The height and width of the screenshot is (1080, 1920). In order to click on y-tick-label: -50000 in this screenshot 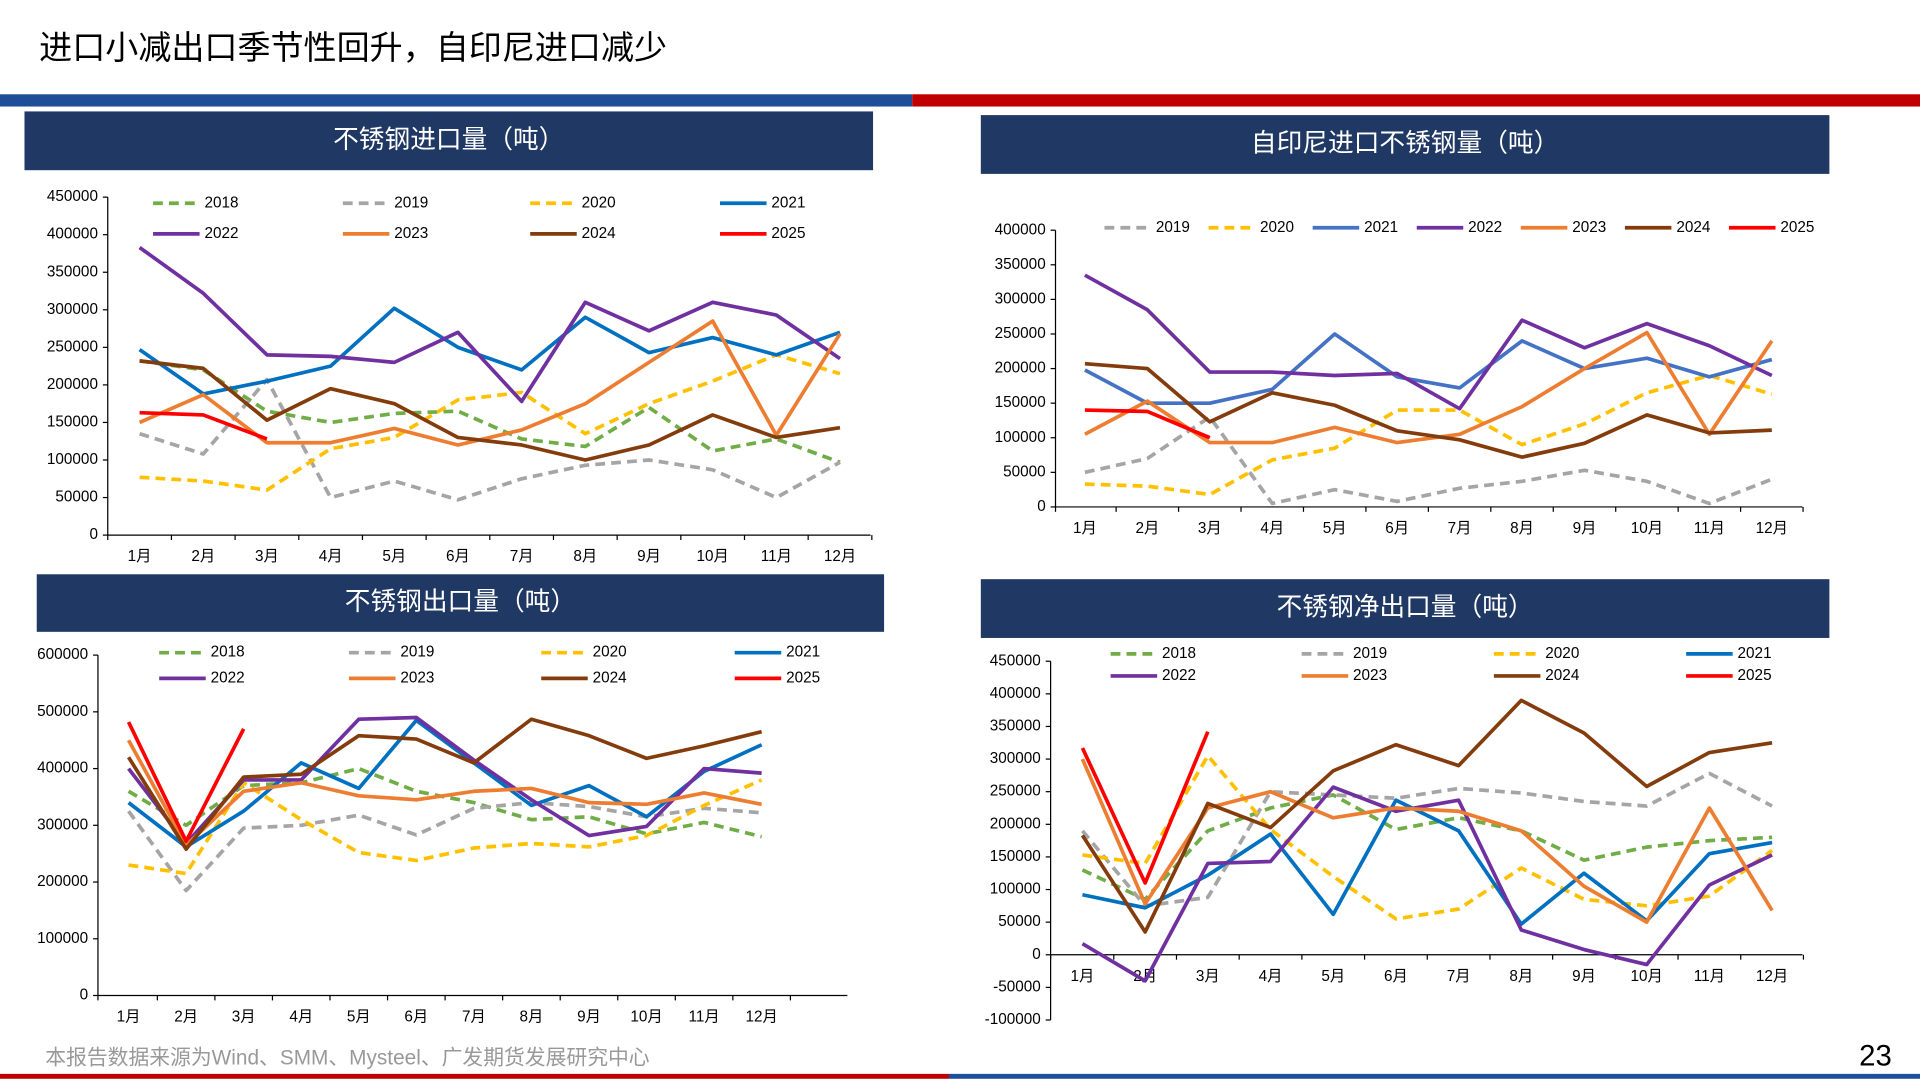, I will do `click(1017, 986)`.